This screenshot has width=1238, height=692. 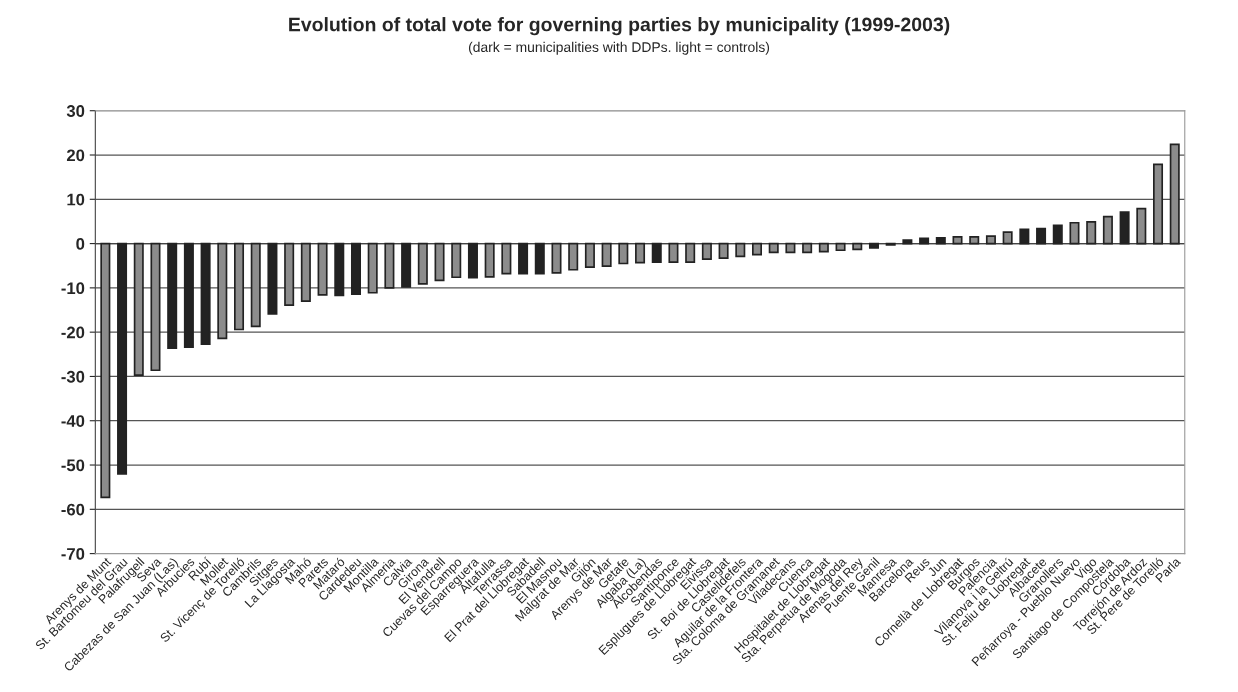 I want to click on y-tick-label: 10, so click(x=76, y=199).